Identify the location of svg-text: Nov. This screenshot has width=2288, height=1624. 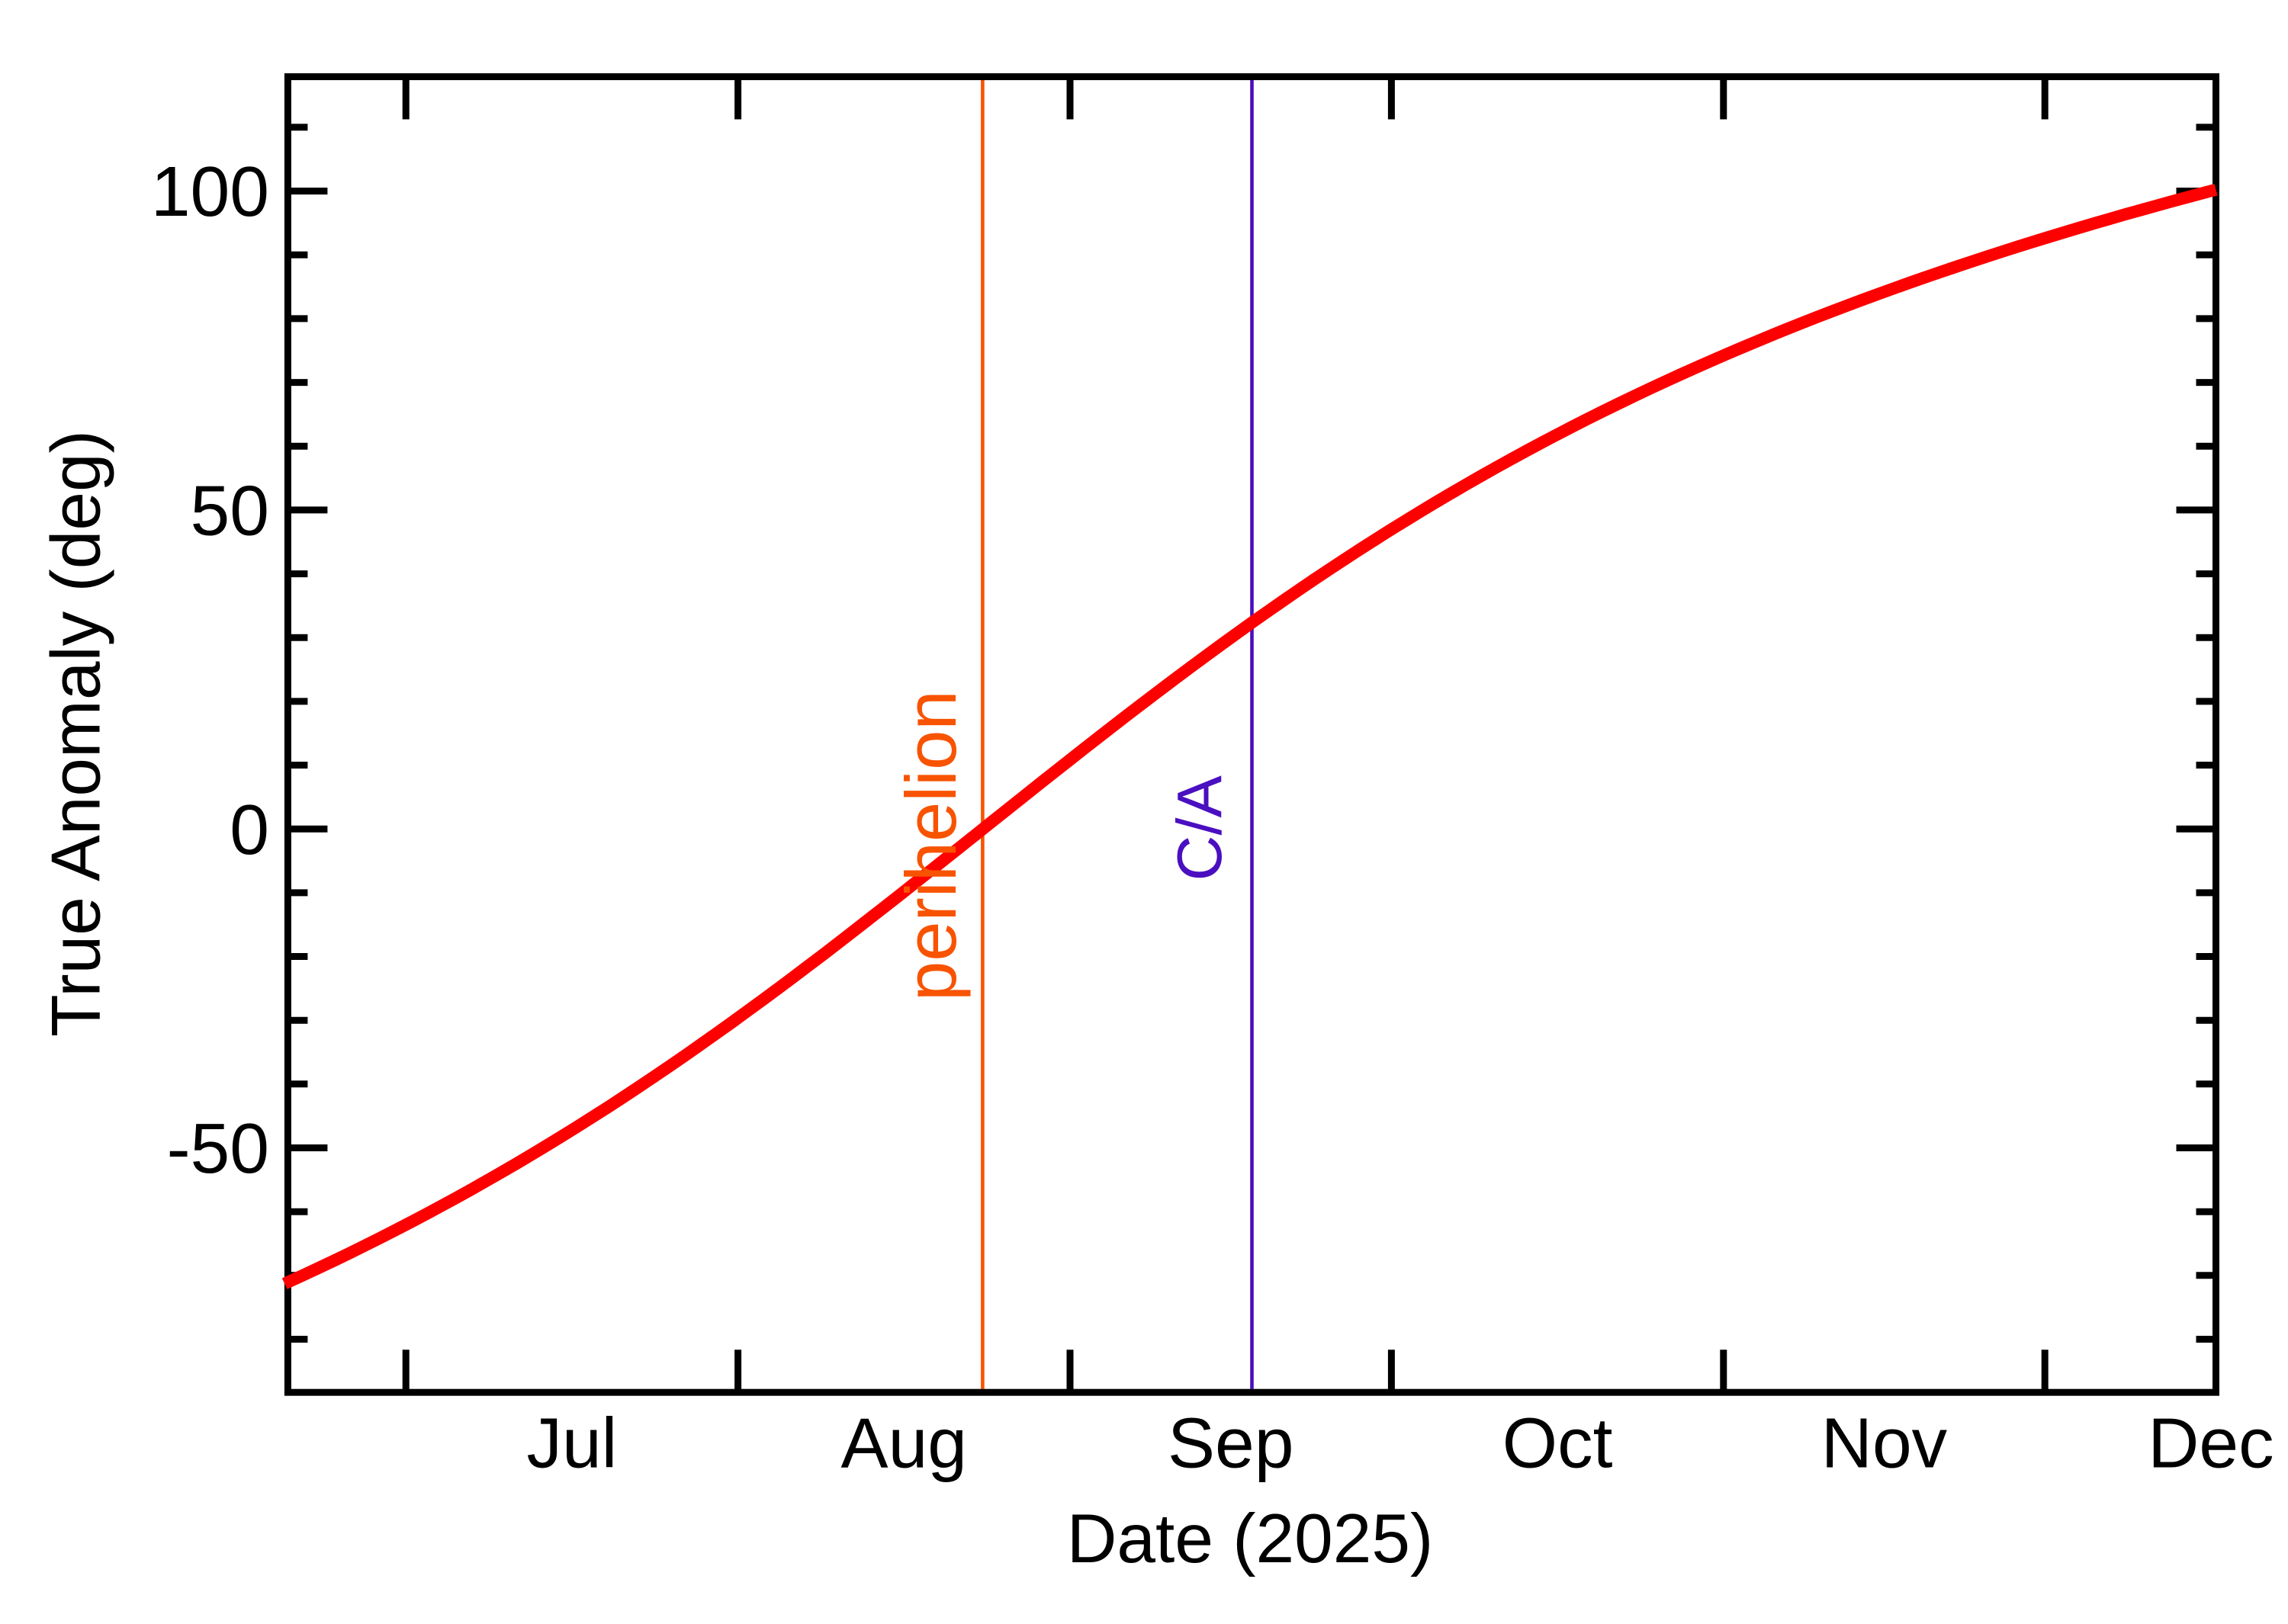
(1885, 1442).